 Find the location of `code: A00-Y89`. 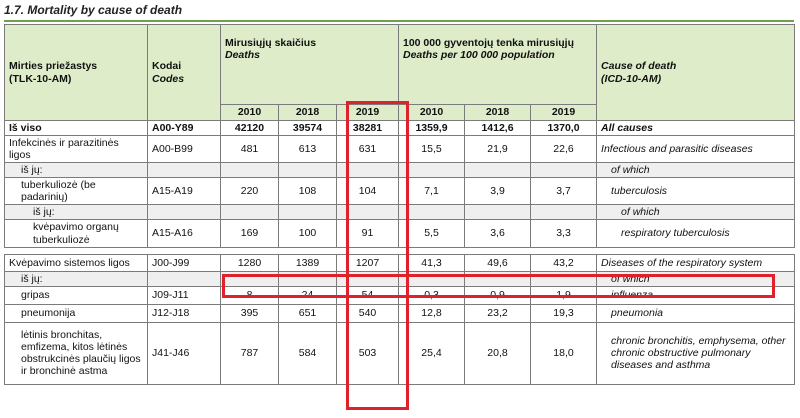

code: A00-Y89 is located at coordinates (184, 128).